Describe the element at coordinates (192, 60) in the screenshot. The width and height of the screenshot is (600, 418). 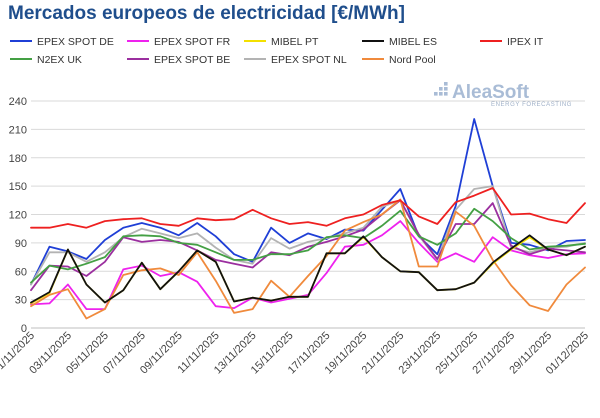
I see `legend-label: EPEX SPOT BE` at that location.